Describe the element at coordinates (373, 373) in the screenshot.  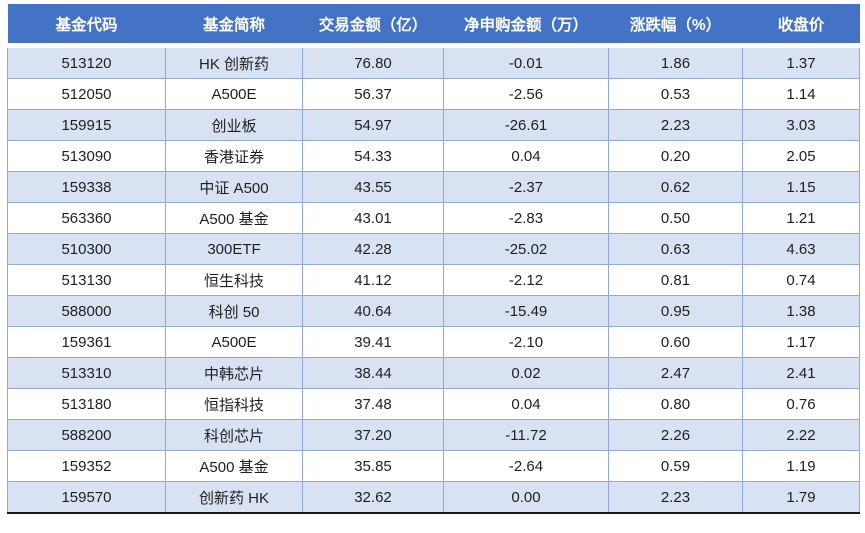
I see `table-cell: 38.44` at that location.